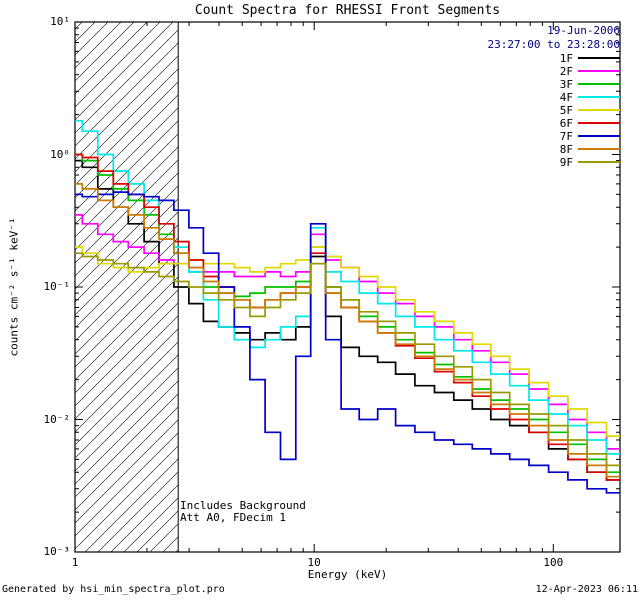  What do you see at coordinates (127, 287) in the screenshot?
I see `hatch-region` at bounding box center [127, 287].